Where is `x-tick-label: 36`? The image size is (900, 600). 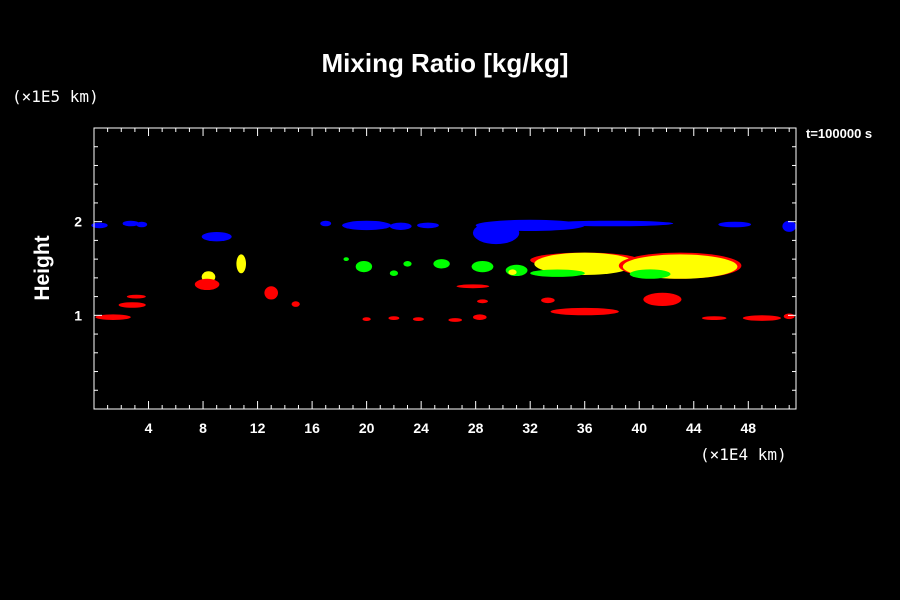
x-tick-label: 36 is located at coordinates (585, 428).